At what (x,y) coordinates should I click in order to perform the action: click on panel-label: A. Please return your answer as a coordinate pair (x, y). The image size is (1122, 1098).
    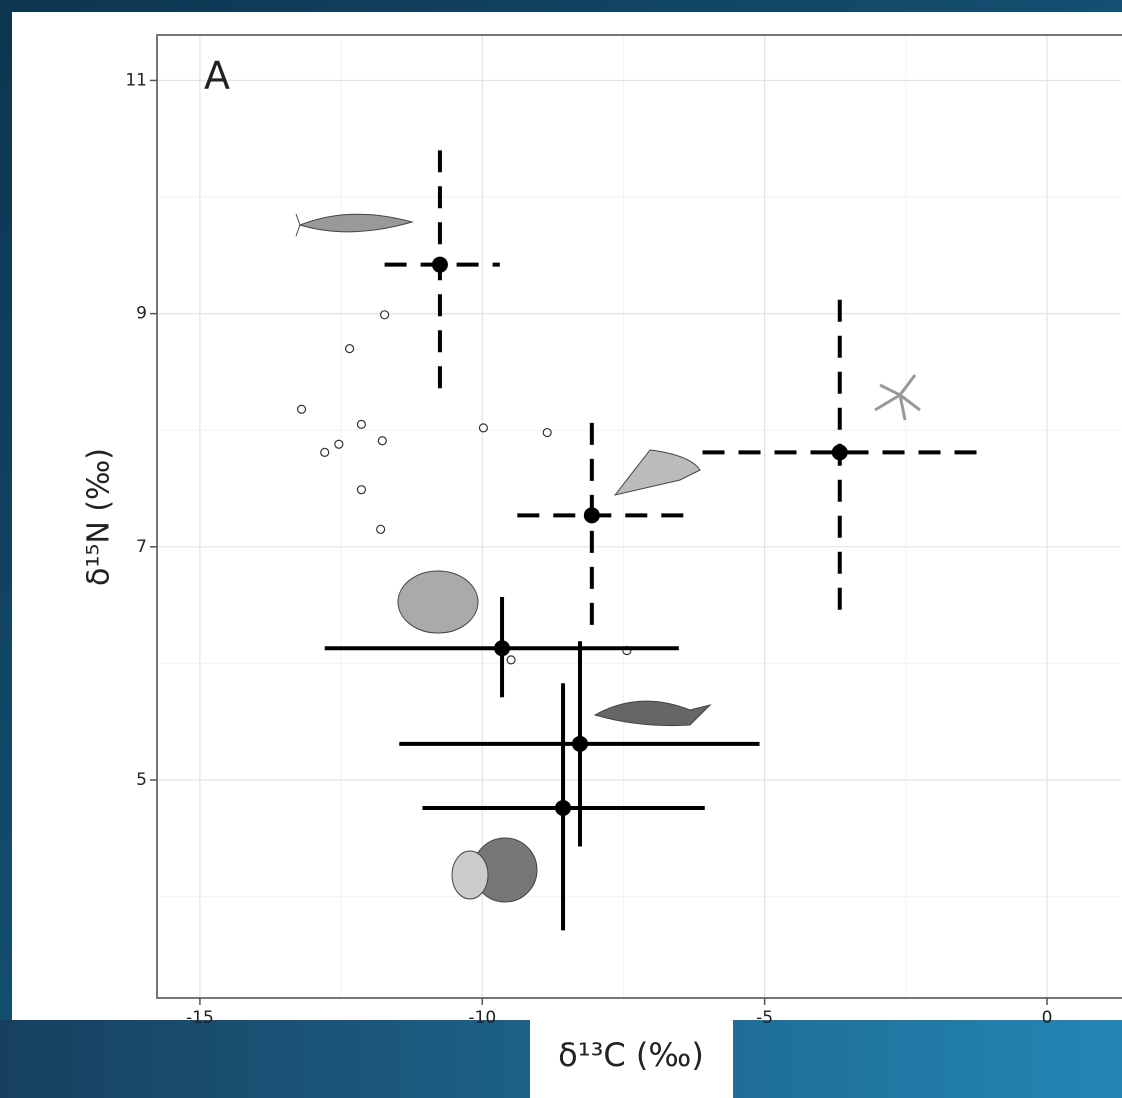
    Looking at the image, I should click on (217, 76).